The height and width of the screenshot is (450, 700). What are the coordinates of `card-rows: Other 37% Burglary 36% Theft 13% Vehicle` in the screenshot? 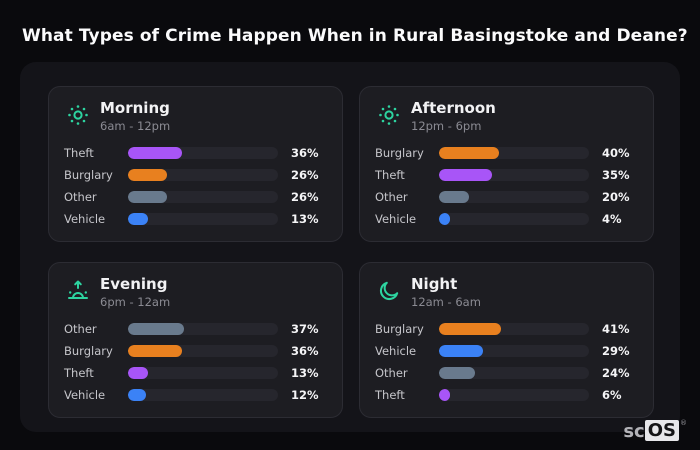 It's located at (195, 362).